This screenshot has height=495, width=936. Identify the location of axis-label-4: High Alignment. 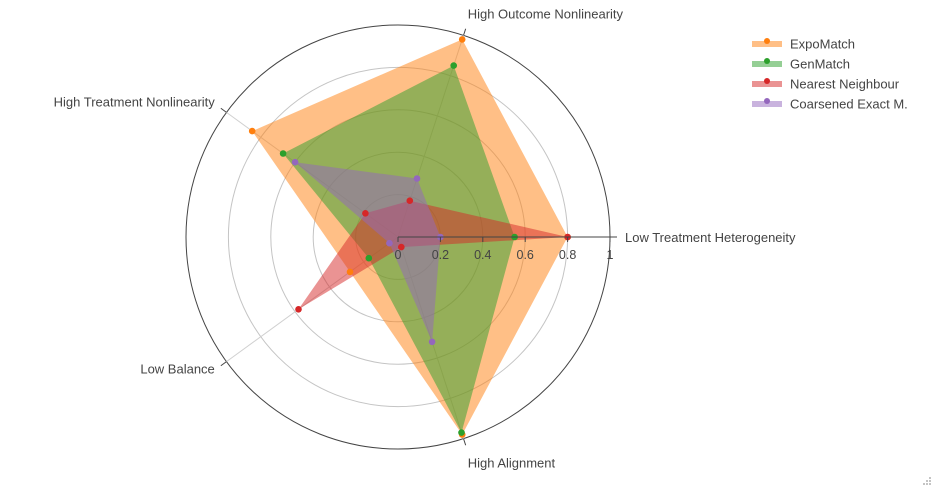
(512, 462).